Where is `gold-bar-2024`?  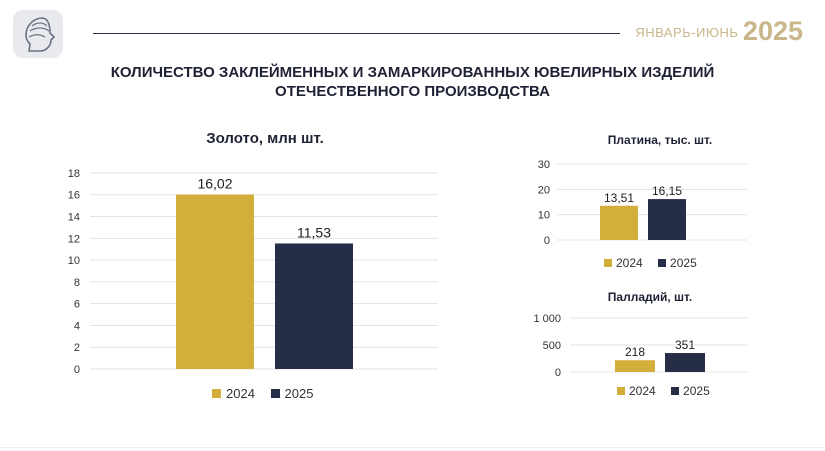 gold-bar-2024 is located at coordinates (215, 282).